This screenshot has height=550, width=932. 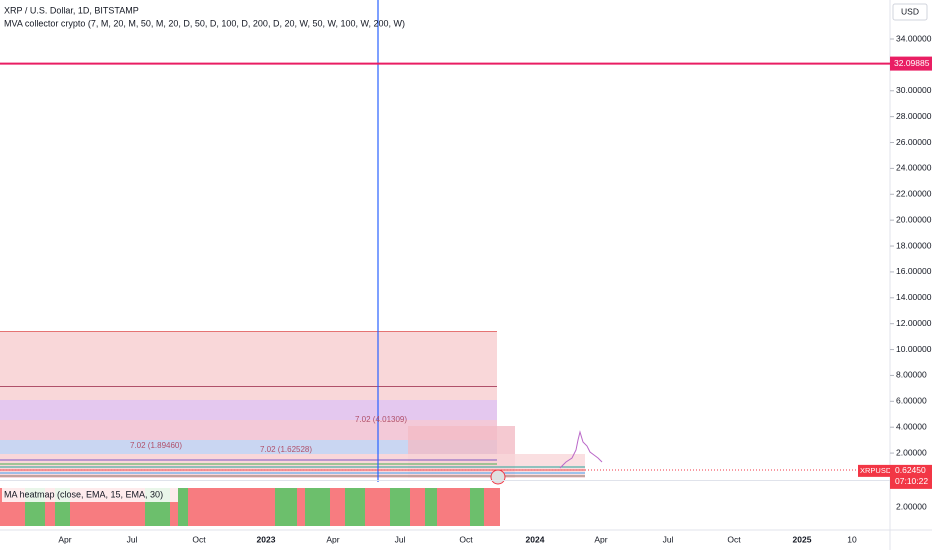 What do you see at coordinates (910, 470) in the screenshot?
I see `last-price: 0.62450` at bounding box center [910, 470].